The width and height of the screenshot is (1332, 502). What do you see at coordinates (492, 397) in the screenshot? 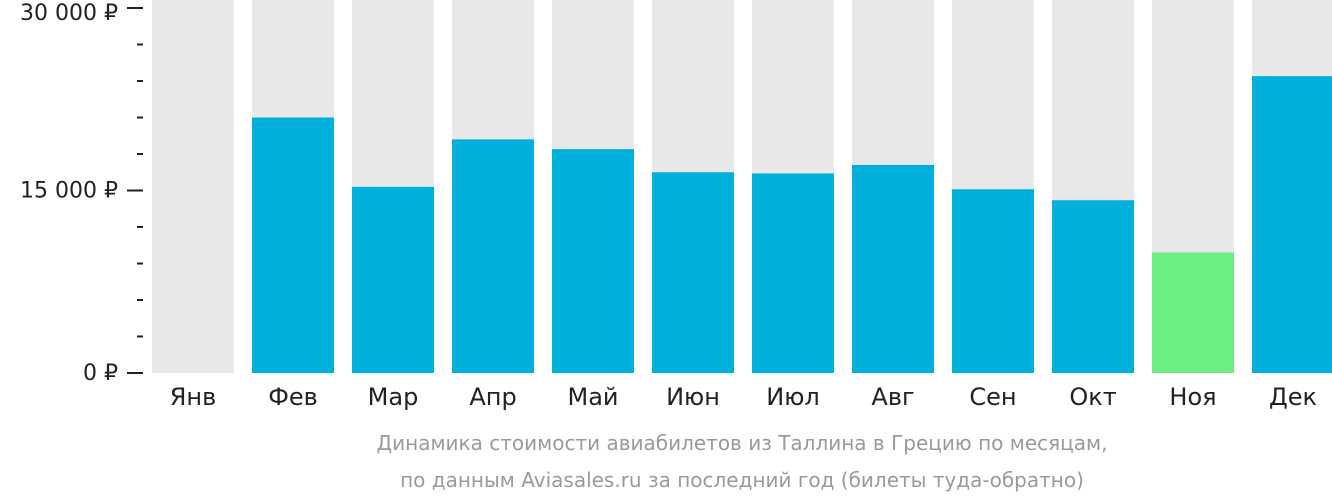
I see `x-tick-label-4: Апр` at bounding box center [492, 397].